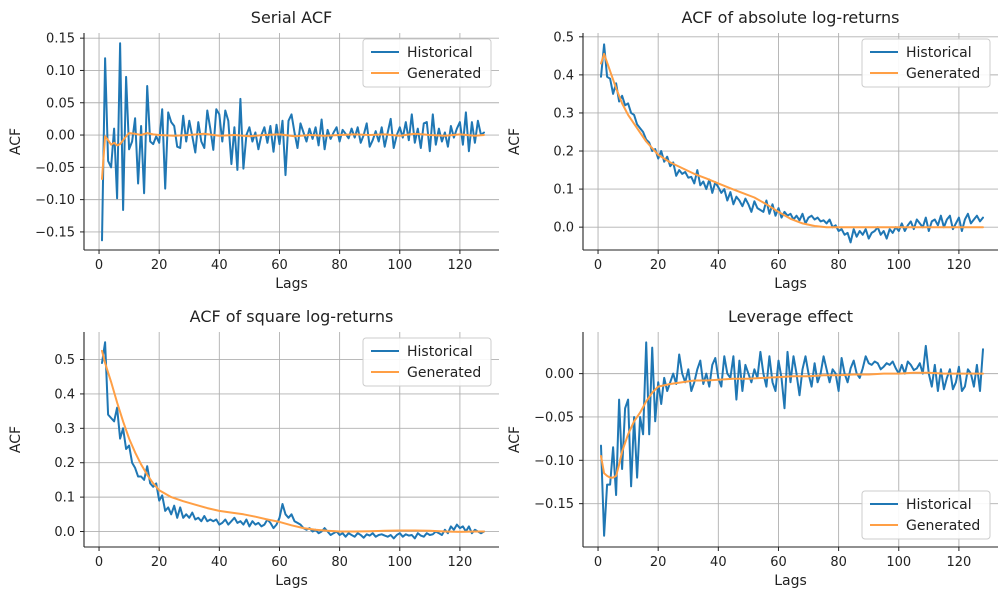 The width and height of the screenshot is (998, 595). Describe the element at coordinates (291, 17) in the screenshot. I see `subplot-title: Serial ACF` at that location.